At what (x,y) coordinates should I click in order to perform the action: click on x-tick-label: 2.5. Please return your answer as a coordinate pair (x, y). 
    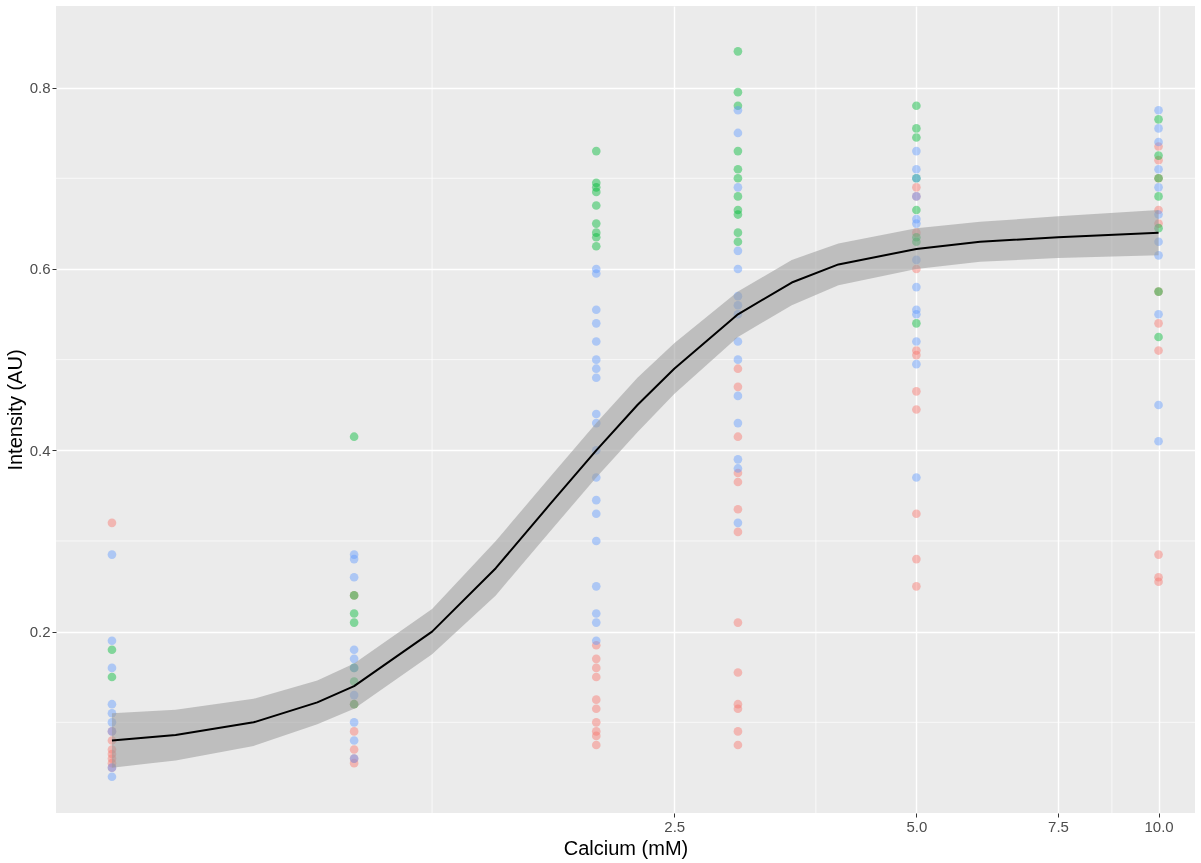
    Looking at the image, I should click on (675, 826).